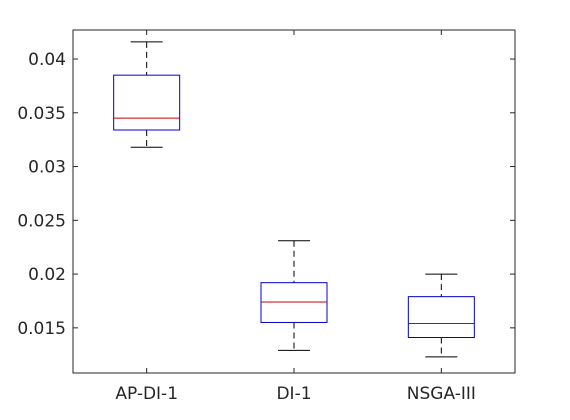 This screenshot has height=420, width=570. Describe the element at coordinates (41, 329) in the screenshot. I see `y-tick-label: 0.015` at that location.